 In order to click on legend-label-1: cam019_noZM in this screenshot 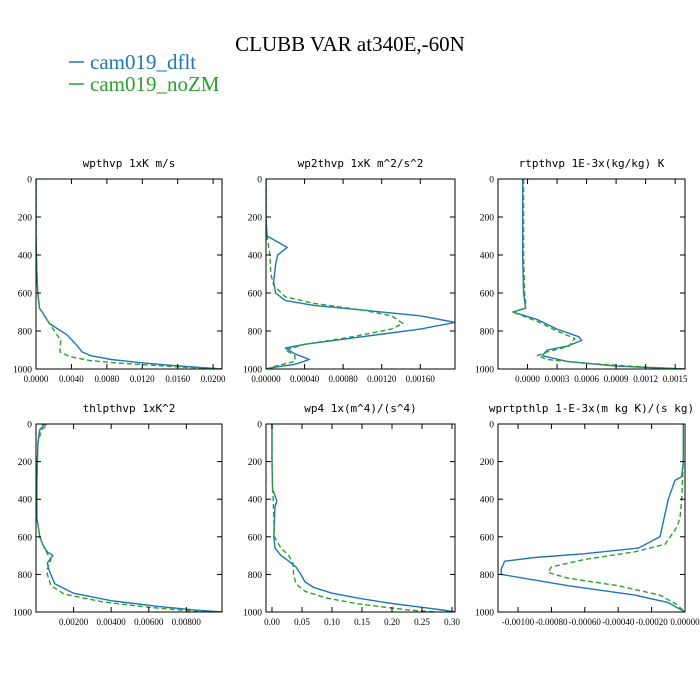, I will do `click(155, 84)`.